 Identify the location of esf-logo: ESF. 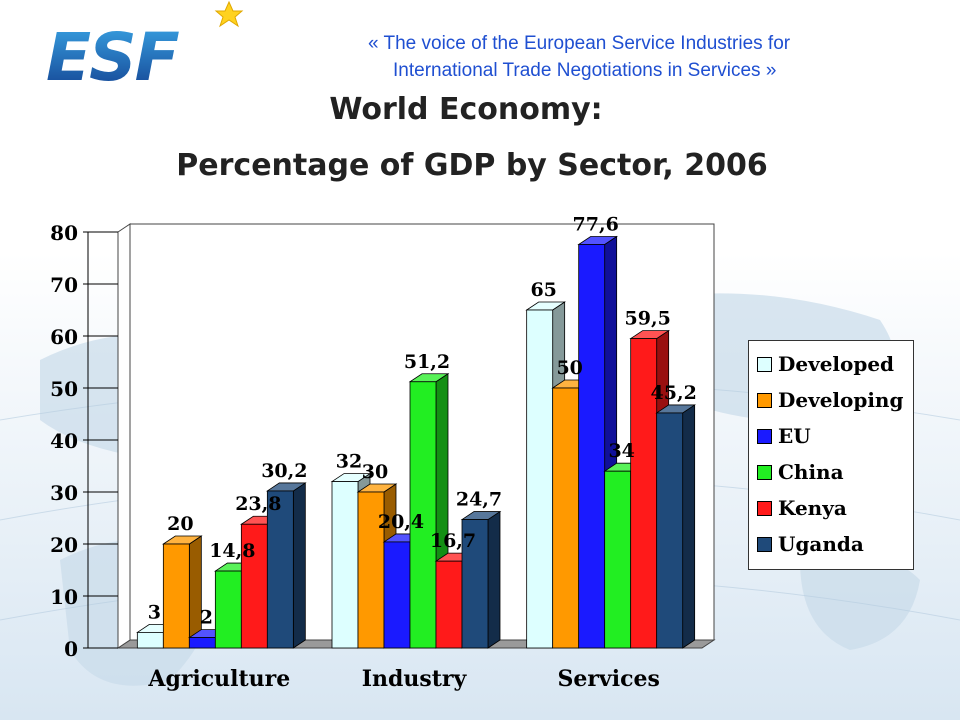
(145, 45).